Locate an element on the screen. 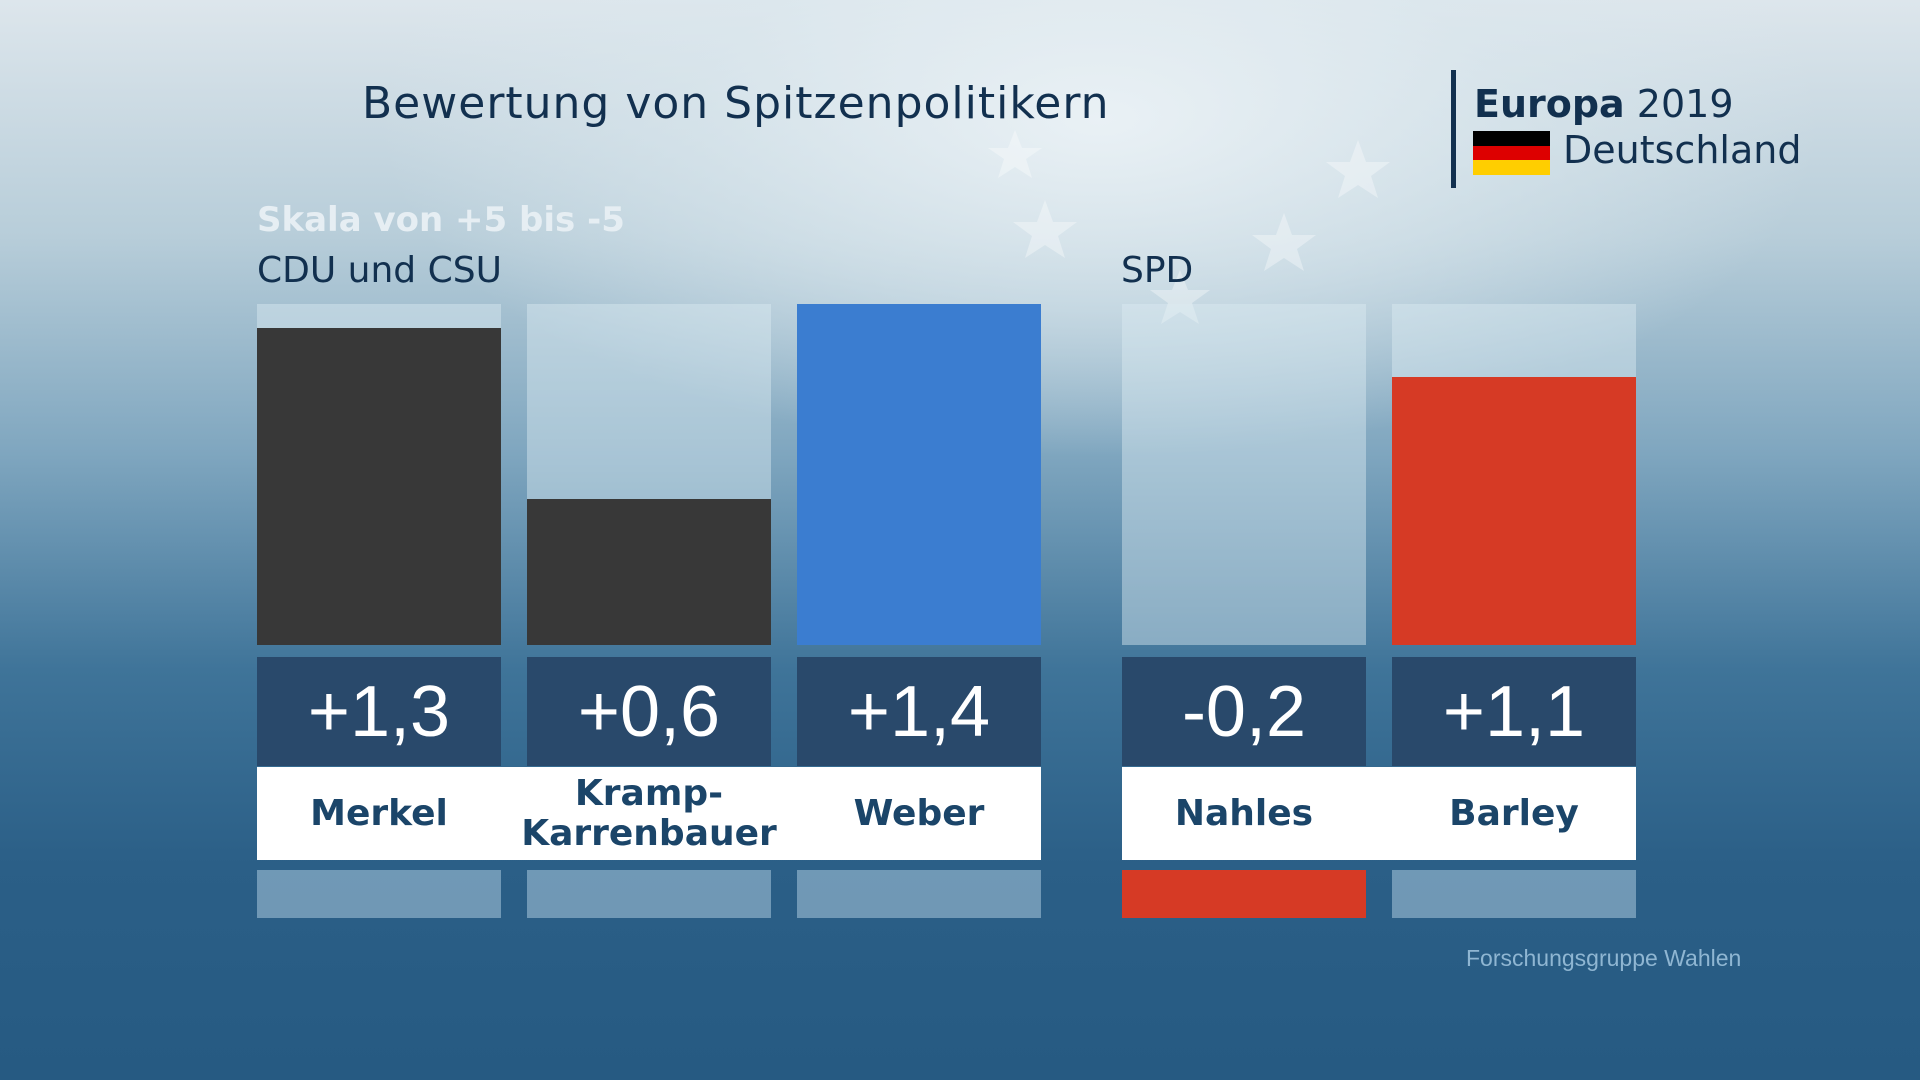 The height and width of the screenshot is (1080, 1920). logo-divider is located at coordinates (1453, 129).